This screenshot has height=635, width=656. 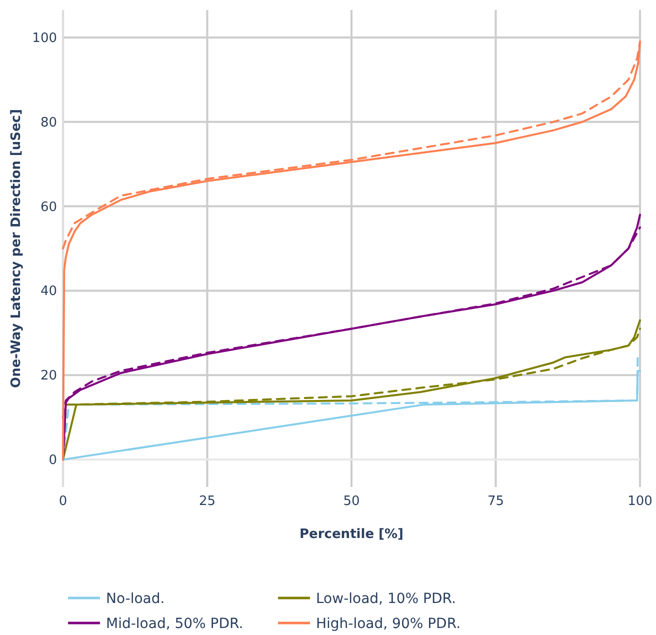 I want to click on x-tick-label: 0, so click(x=63, y=501).